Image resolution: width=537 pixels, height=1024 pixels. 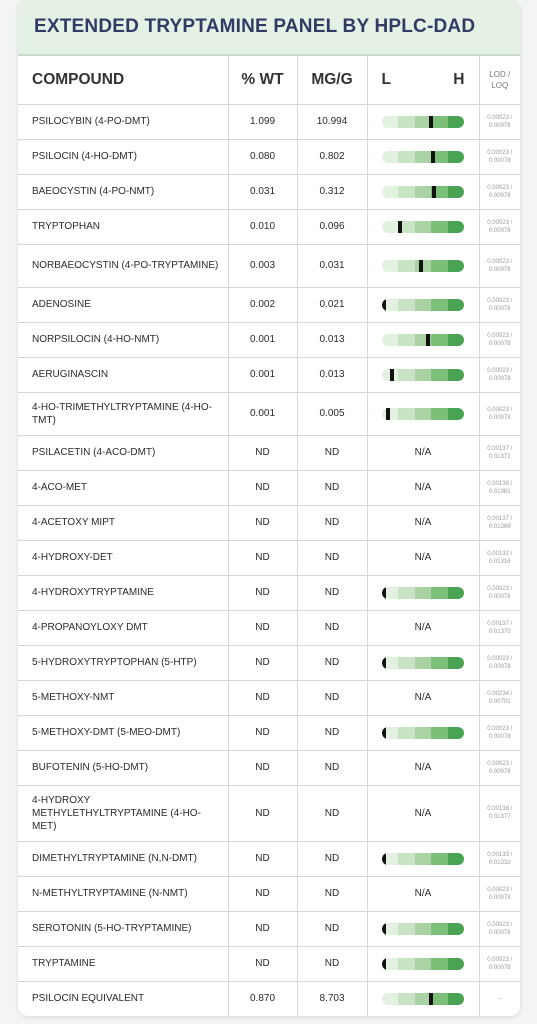 What do you see at coordinates (269, 80) in the screenshot?
I see `header-row: COMPOUND % WT MG/G L H LOD / LOQ` at bounding box center [269, 80].